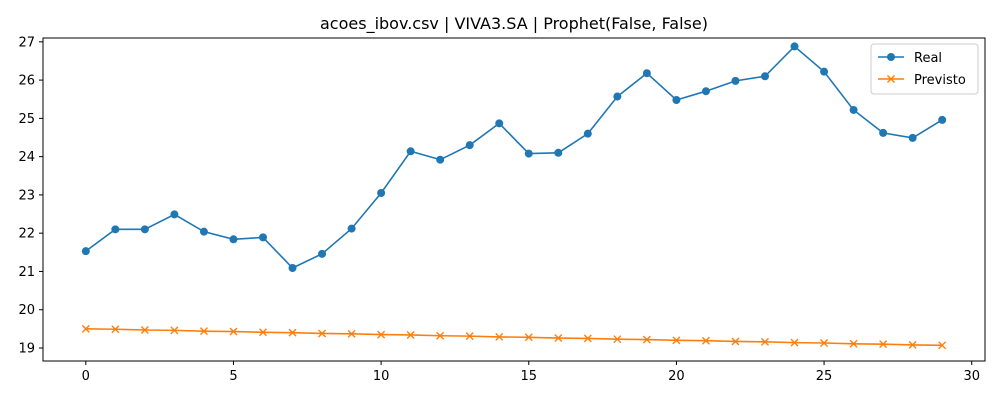 This screenshot has height=404, width=1000. What do you see at coordinates (26, 195) in the screenshot?
I see `y-tick-label: 23` at bounding box center [26, 195].